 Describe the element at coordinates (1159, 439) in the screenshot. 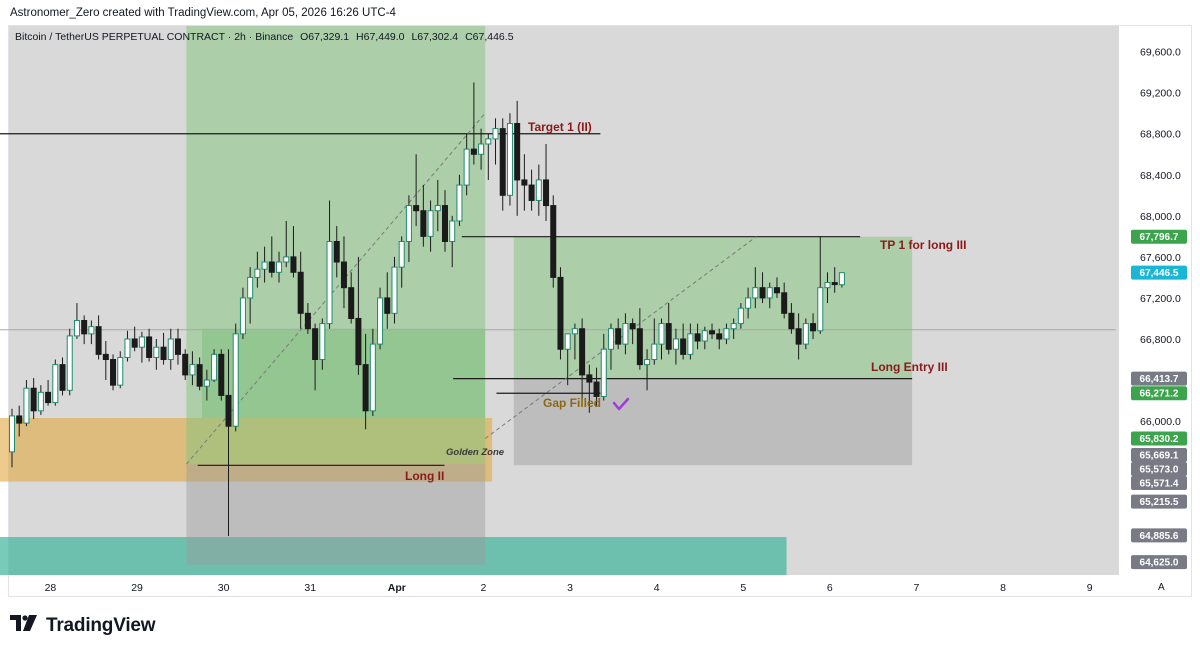

I see `price-label-text: 65,830.2` at that location.